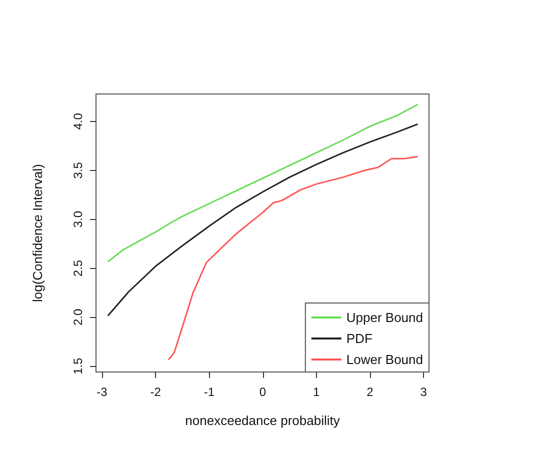 This screenshot has width=539, height=459. What do you see at coordinates (424, 392) in the screenshot?
I see `x-tick-label: 3` at bounding box center [424, 392].